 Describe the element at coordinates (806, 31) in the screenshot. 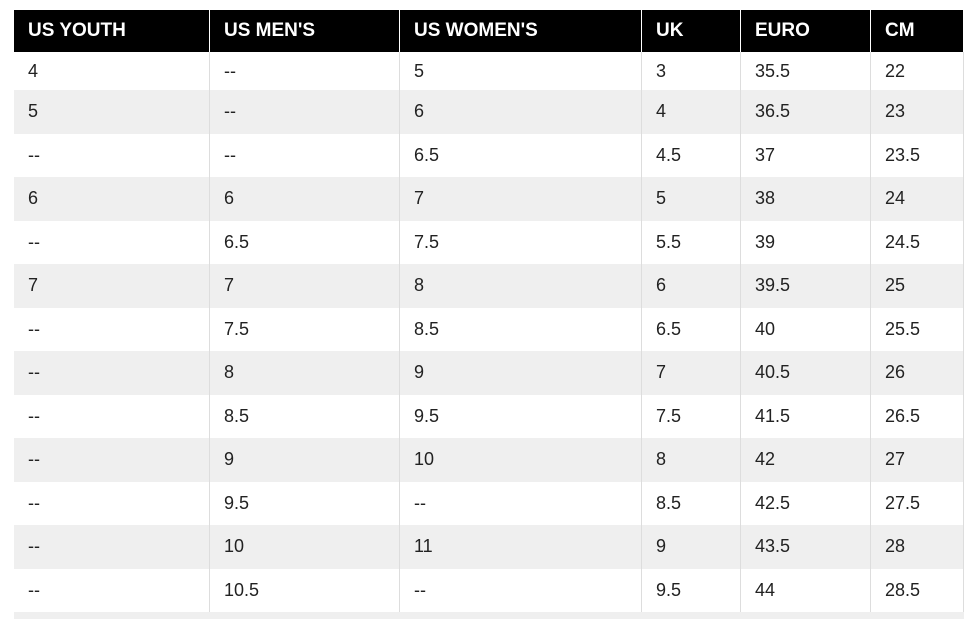

I see `column-header: EURO` at that location.